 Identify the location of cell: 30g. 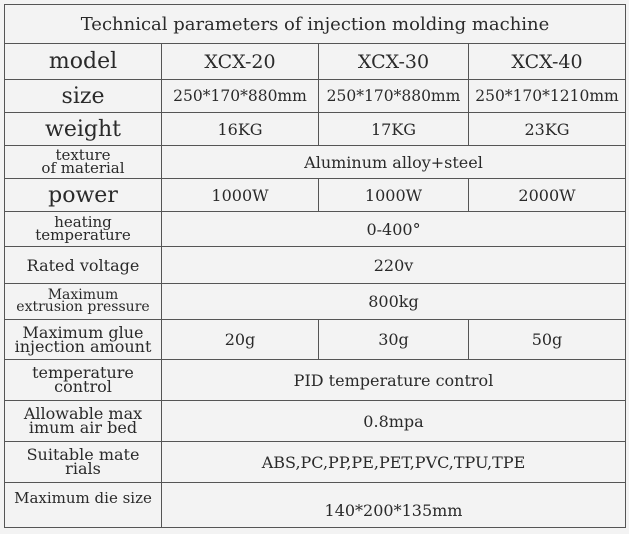
(393, 339).